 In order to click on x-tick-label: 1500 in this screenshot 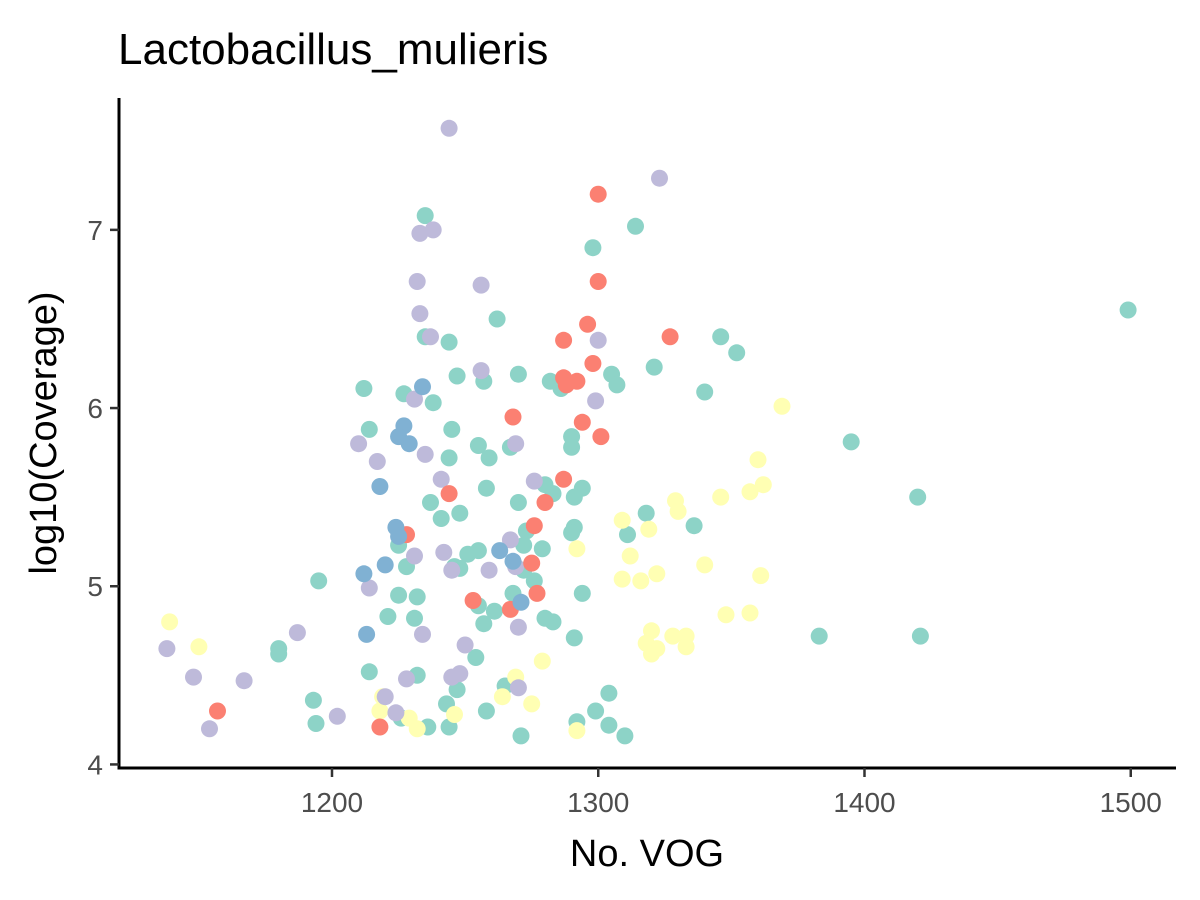, I will do `click(1131, 802)`.